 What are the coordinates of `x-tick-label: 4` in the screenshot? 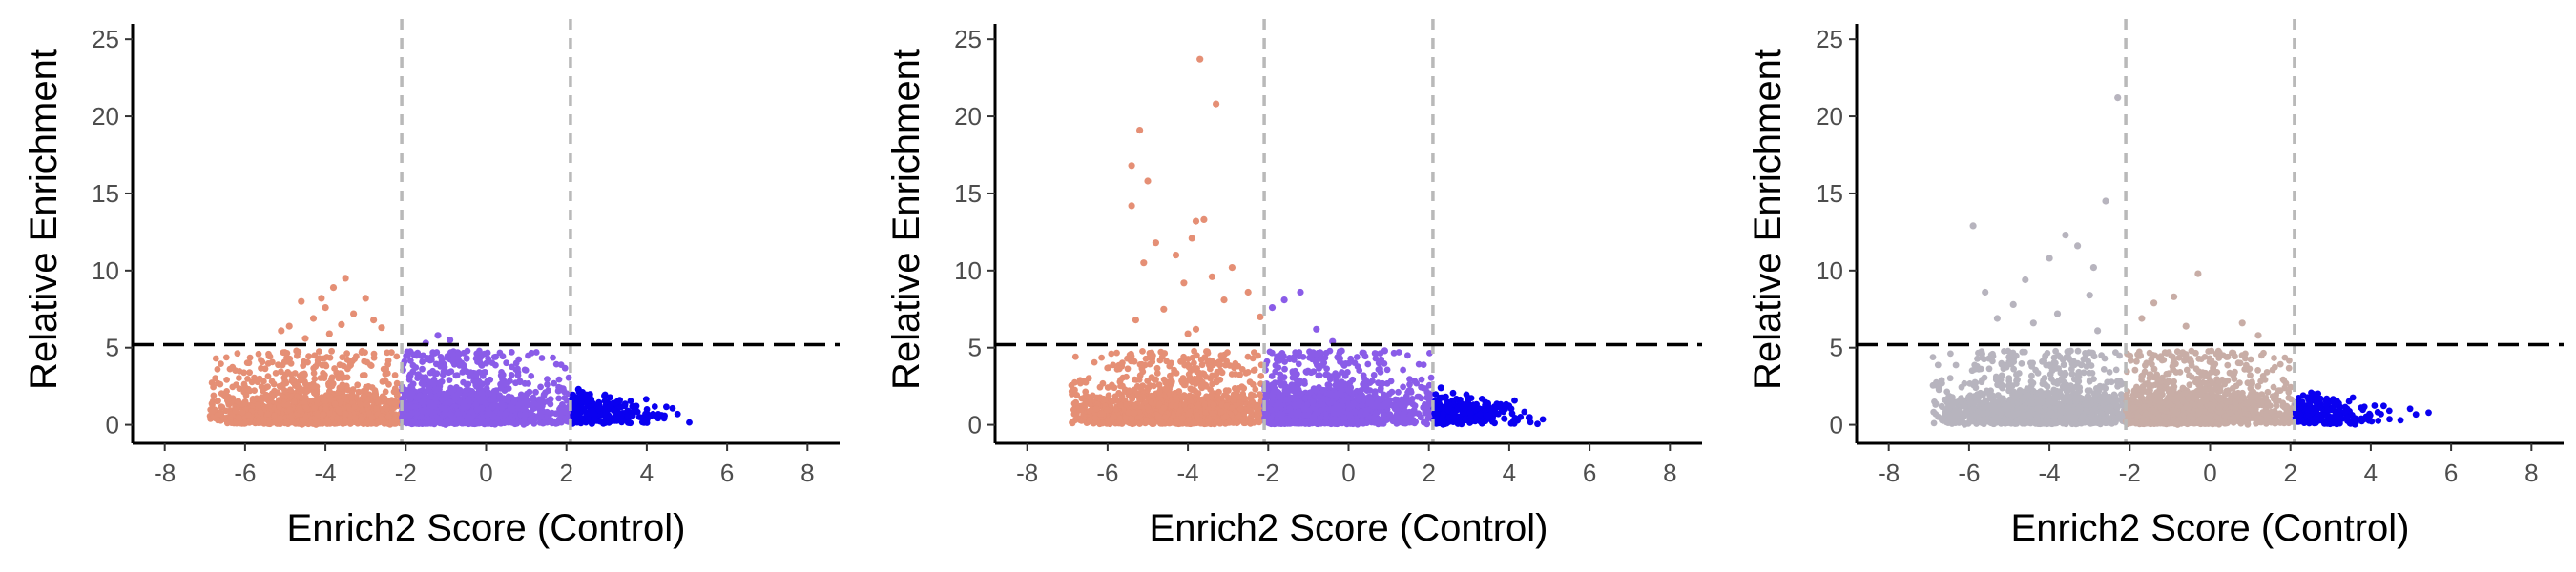 It's located at (647, 473).